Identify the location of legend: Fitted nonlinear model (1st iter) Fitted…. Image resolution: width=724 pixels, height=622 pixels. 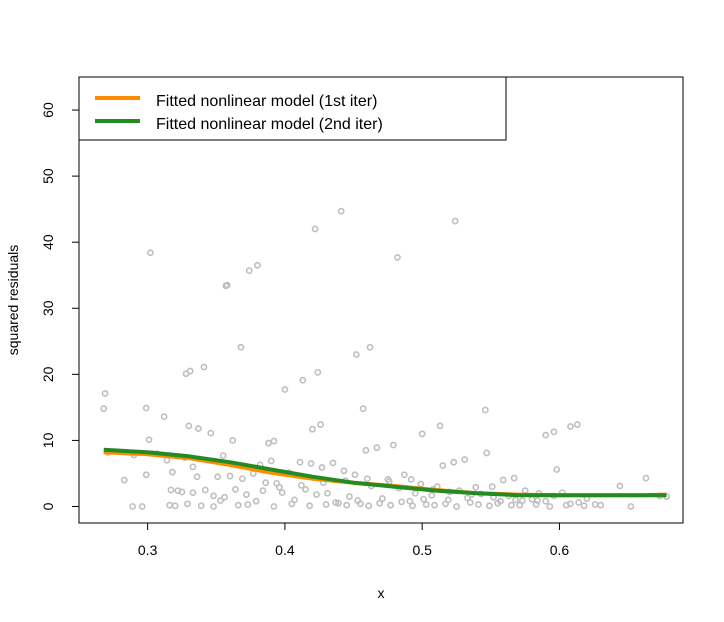
(292, 108).